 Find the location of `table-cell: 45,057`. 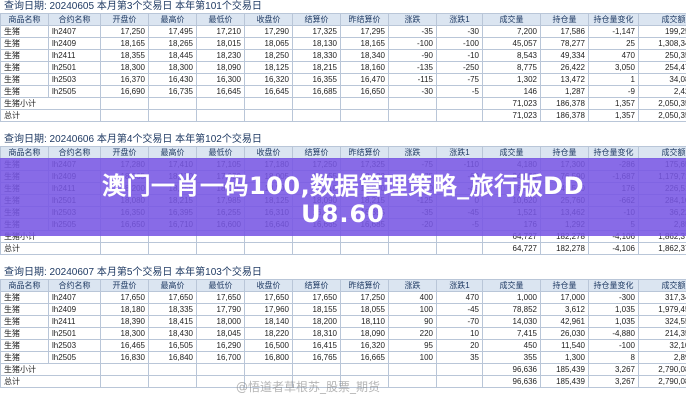

table-cell: 45,057 is located at coordinates (511, 43).